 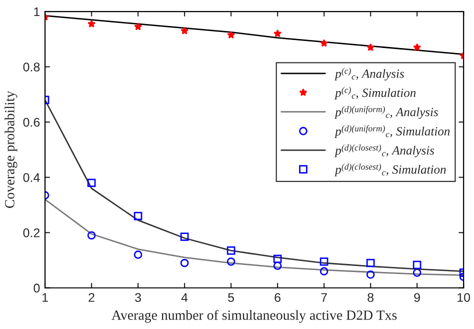 What do you see at coordinates (31, 233) in the screenshot?
I see `y-tick-label: 0.2` at bounding box center [31, 233].